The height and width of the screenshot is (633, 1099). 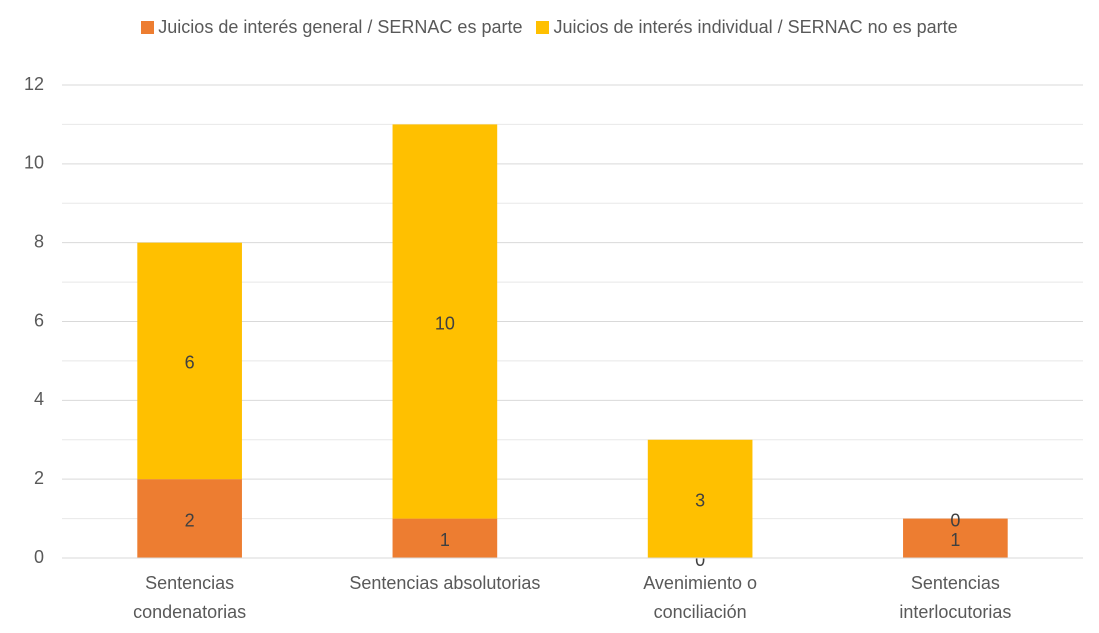 What do you see at coordinates (444, 583) in the screenshot?
I see `x-tick-label: Sentencias absolutorias` at bounding box center [444, 583].